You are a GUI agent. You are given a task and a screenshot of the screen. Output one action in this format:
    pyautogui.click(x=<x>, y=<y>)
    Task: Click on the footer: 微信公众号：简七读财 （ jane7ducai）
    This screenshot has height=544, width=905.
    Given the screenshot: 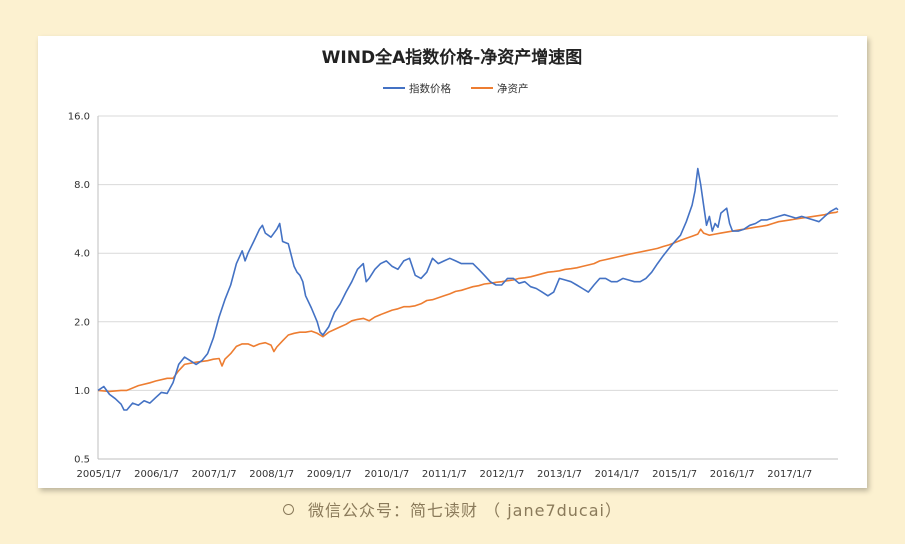 What is the action you would take?
    pyautogui.click(x=452, y=509)
    